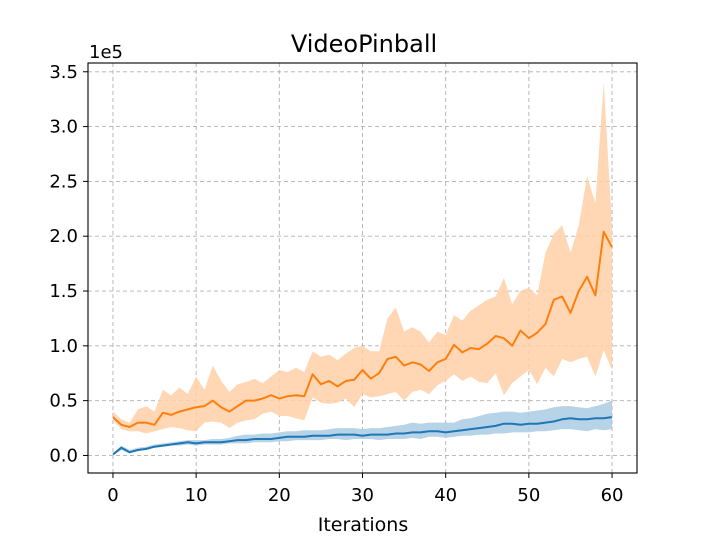 This screenshot has width=717, height=557. Describe the element at coordinates (63, 291) in the screenshot. I see `y-tick-label: 1.5` at that location.